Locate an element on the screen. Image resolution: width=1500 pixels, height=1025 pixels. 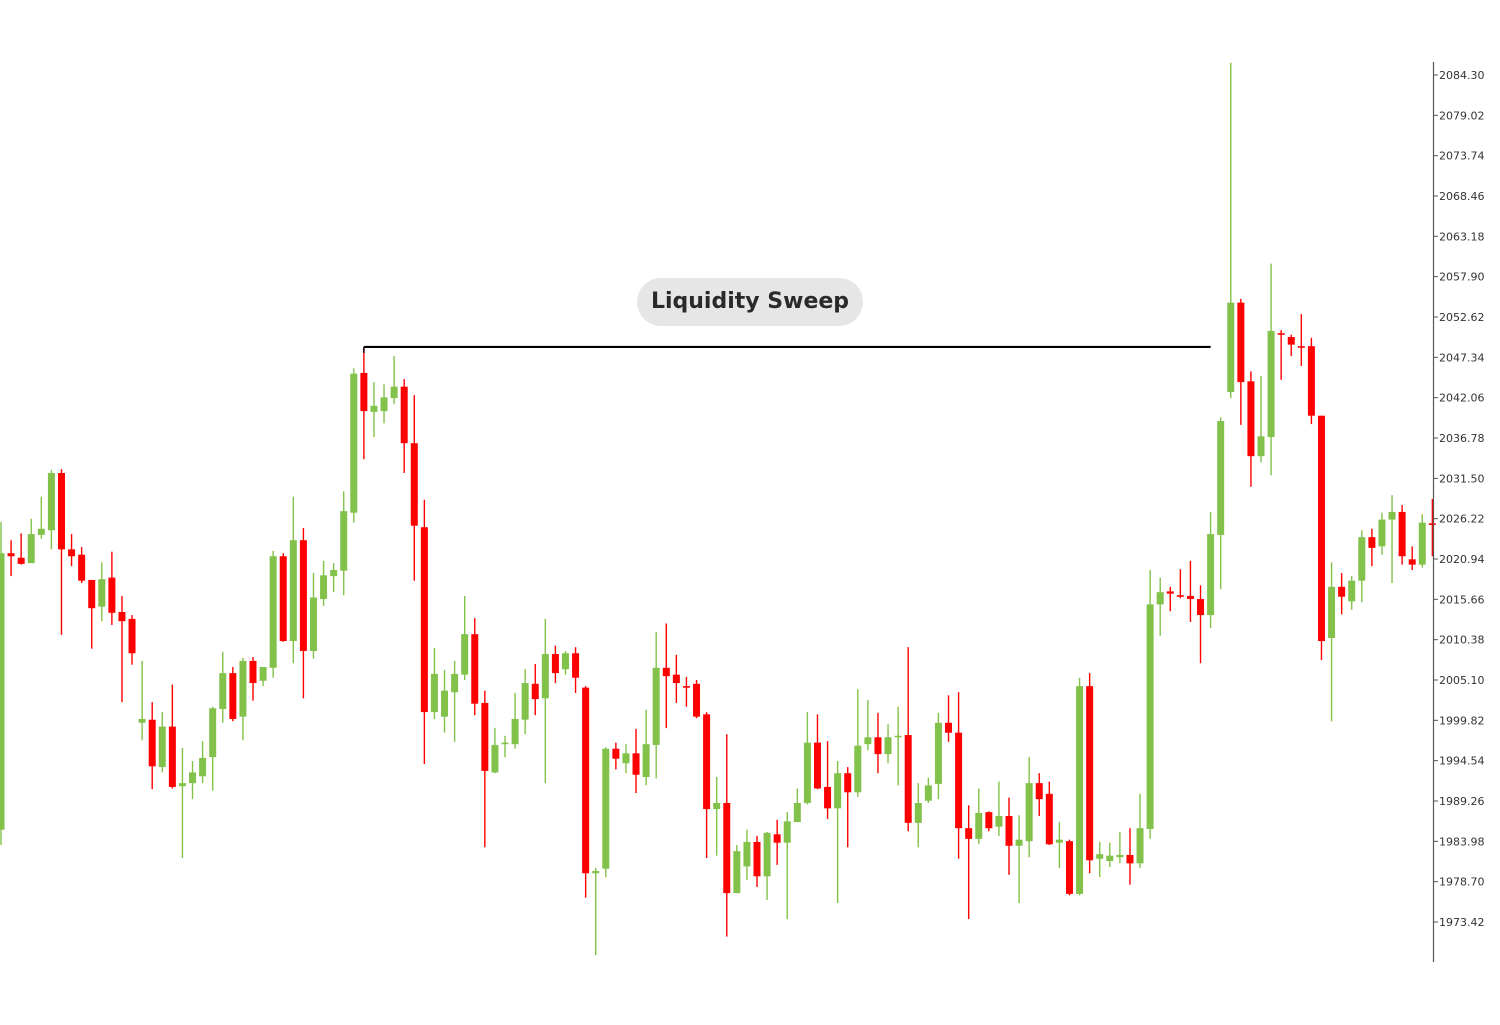
axis-tick-label: 2036.78 is located at coordinates (1462, 438).